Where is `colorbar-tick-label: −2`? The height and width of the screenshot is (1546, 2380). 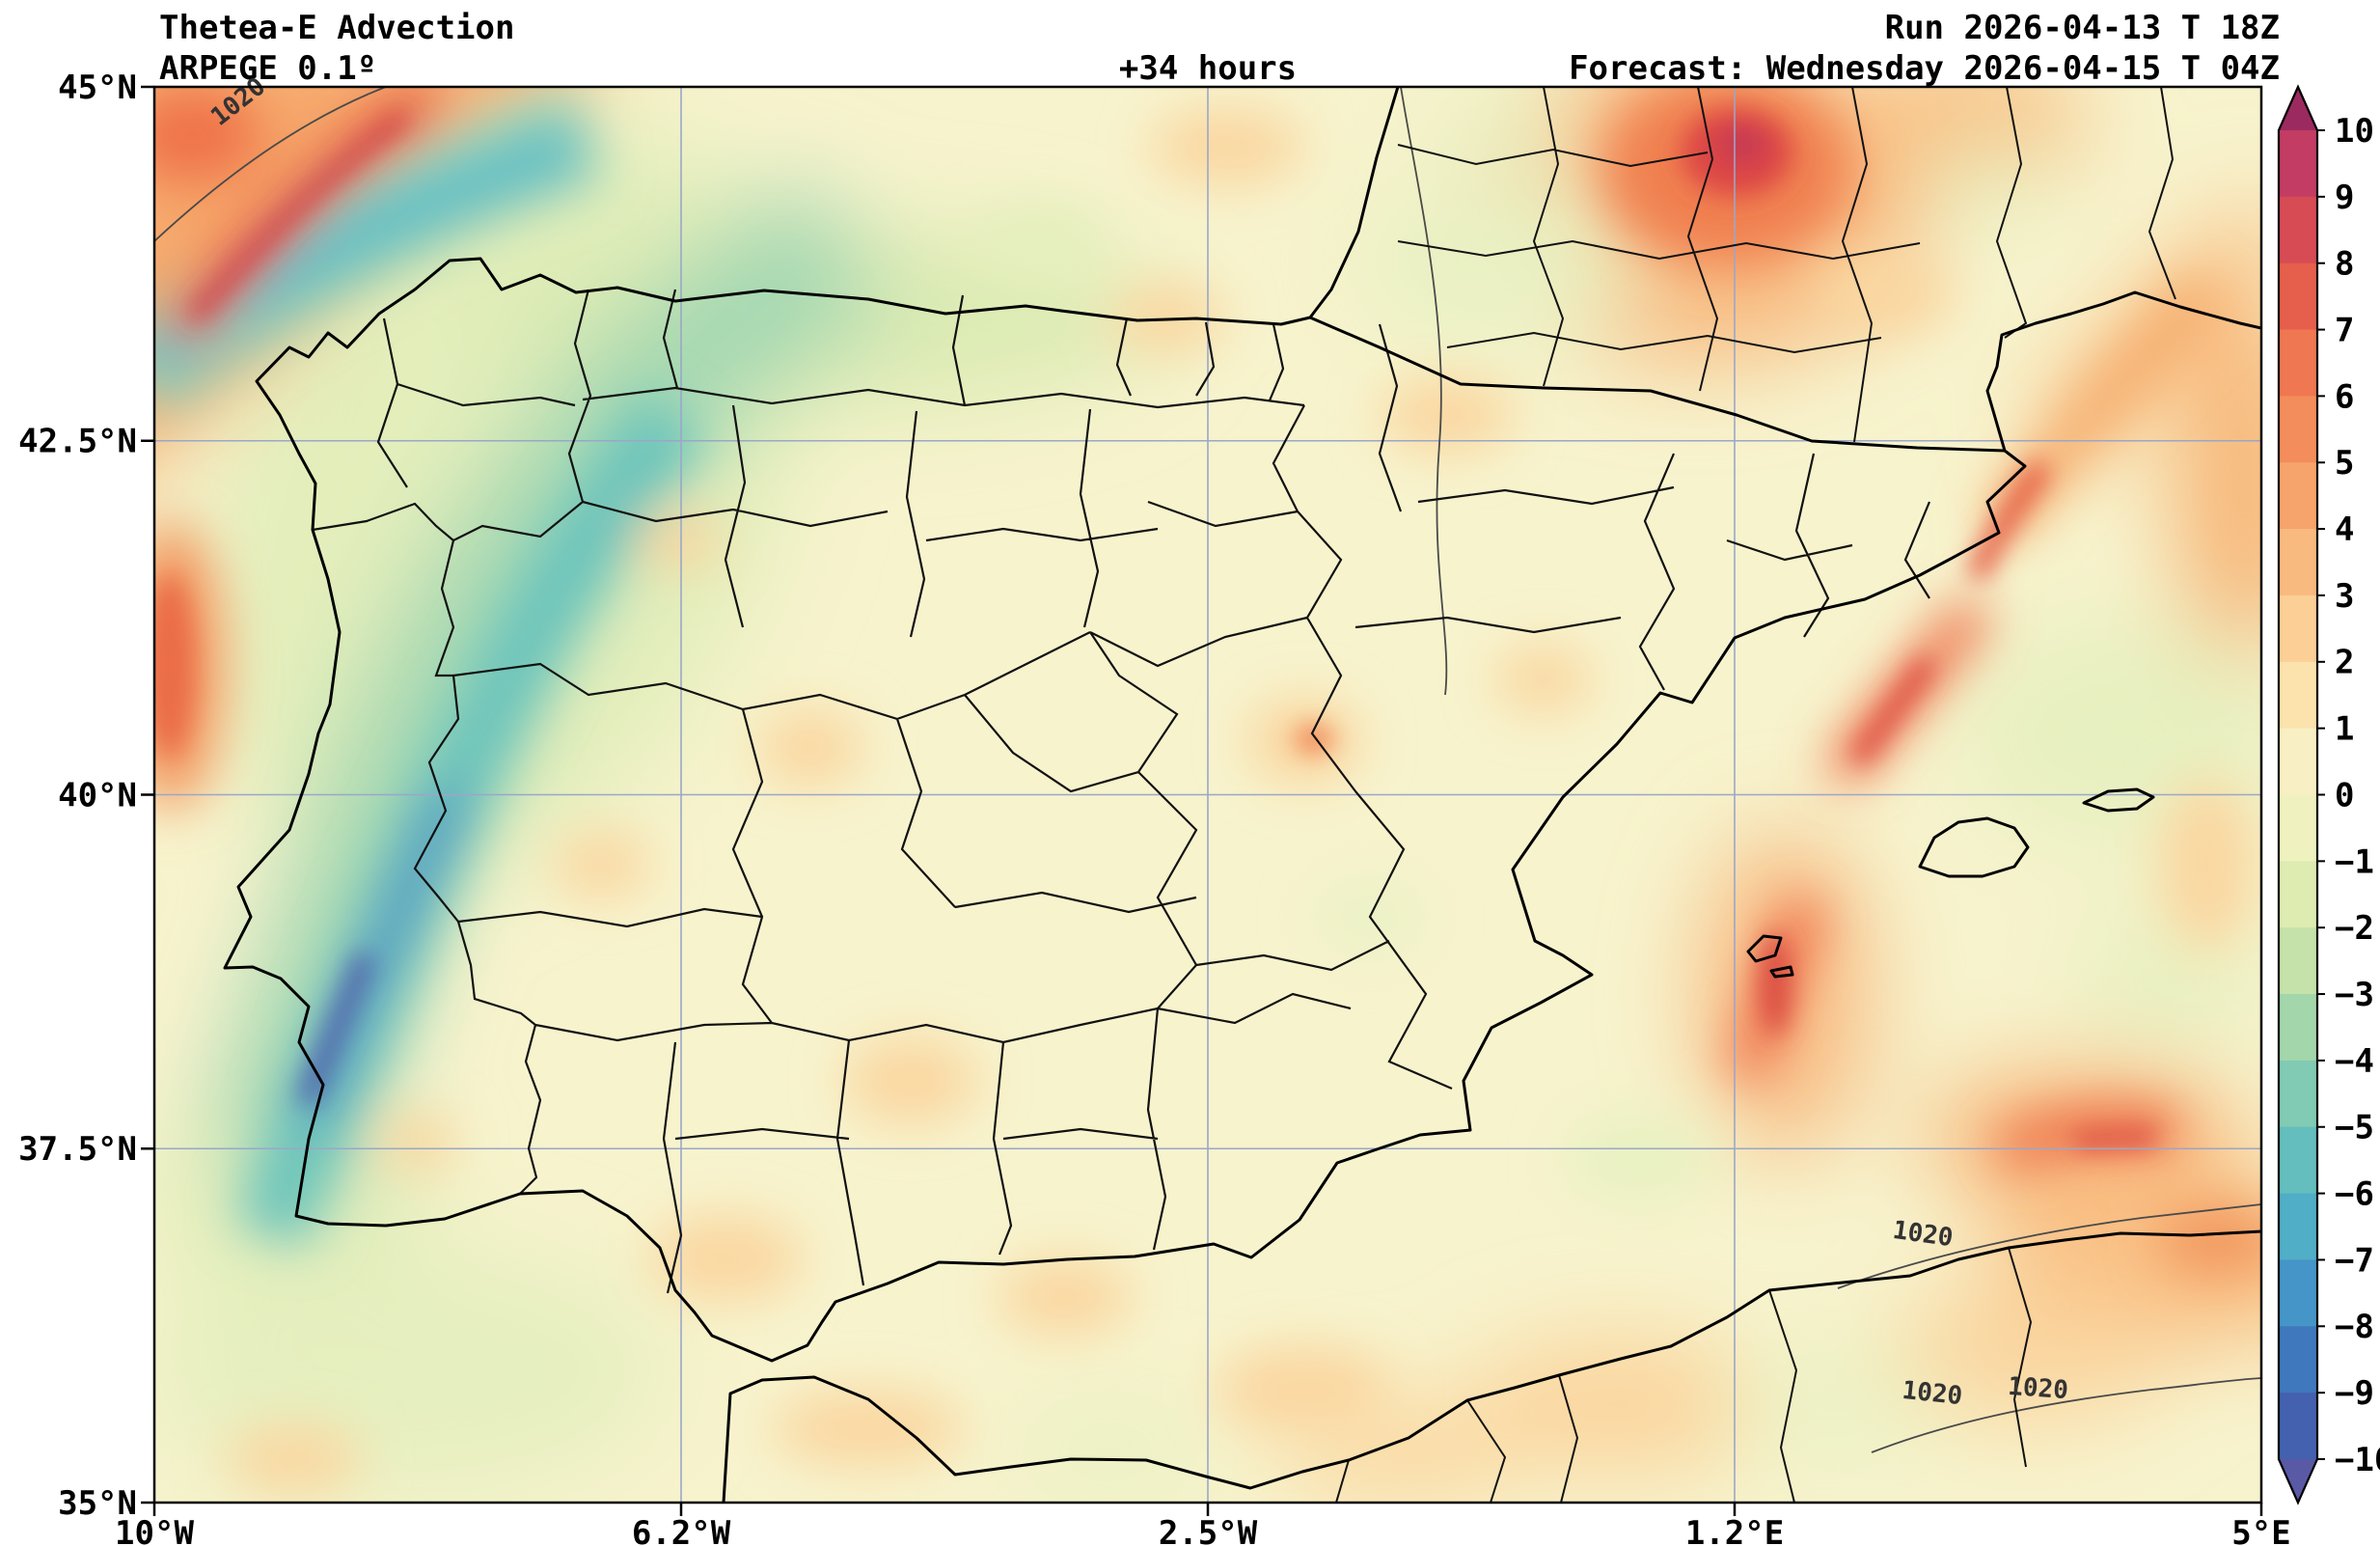 colorbar-tick-label: −2 is located at coordinates (2355, 929).